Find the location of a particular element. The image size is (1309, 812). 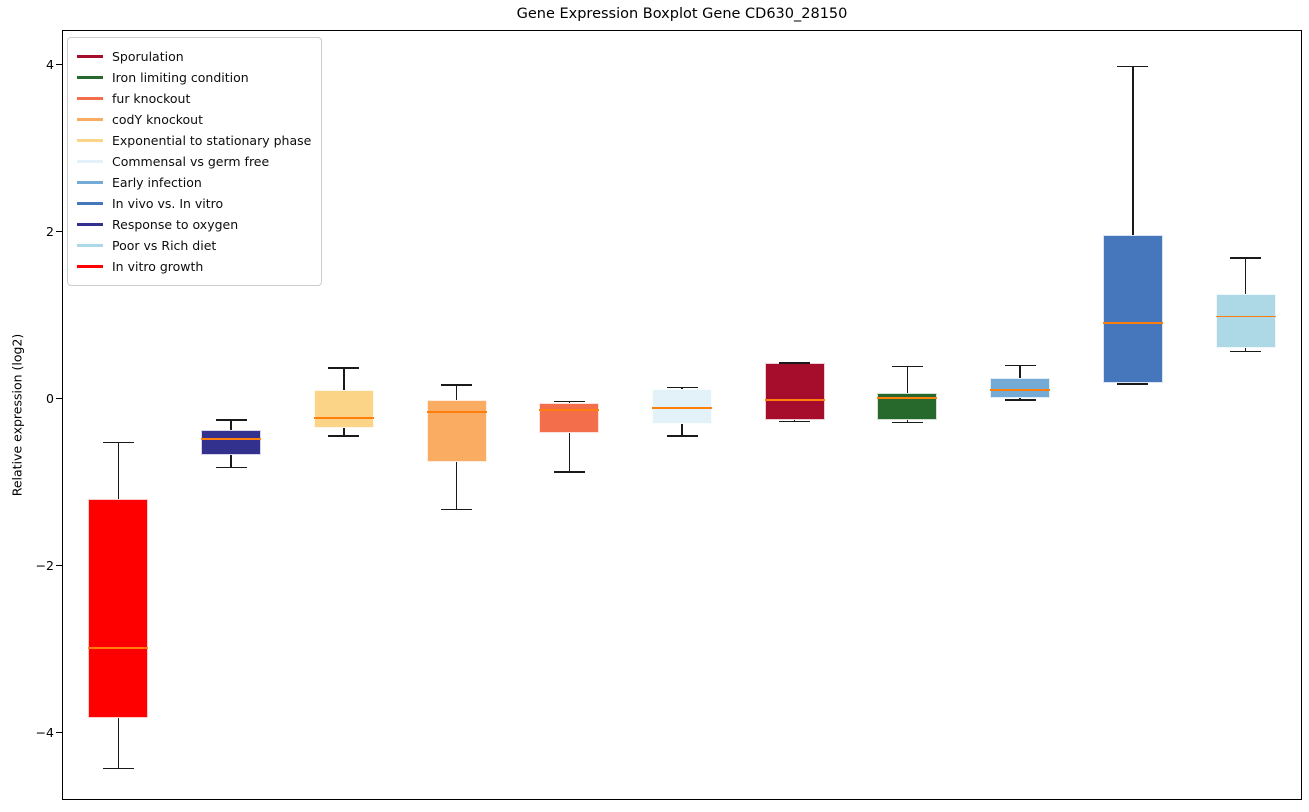

legend-entry-response-to-oxygen: Response to oxygen is located at coordinates (194, 224).